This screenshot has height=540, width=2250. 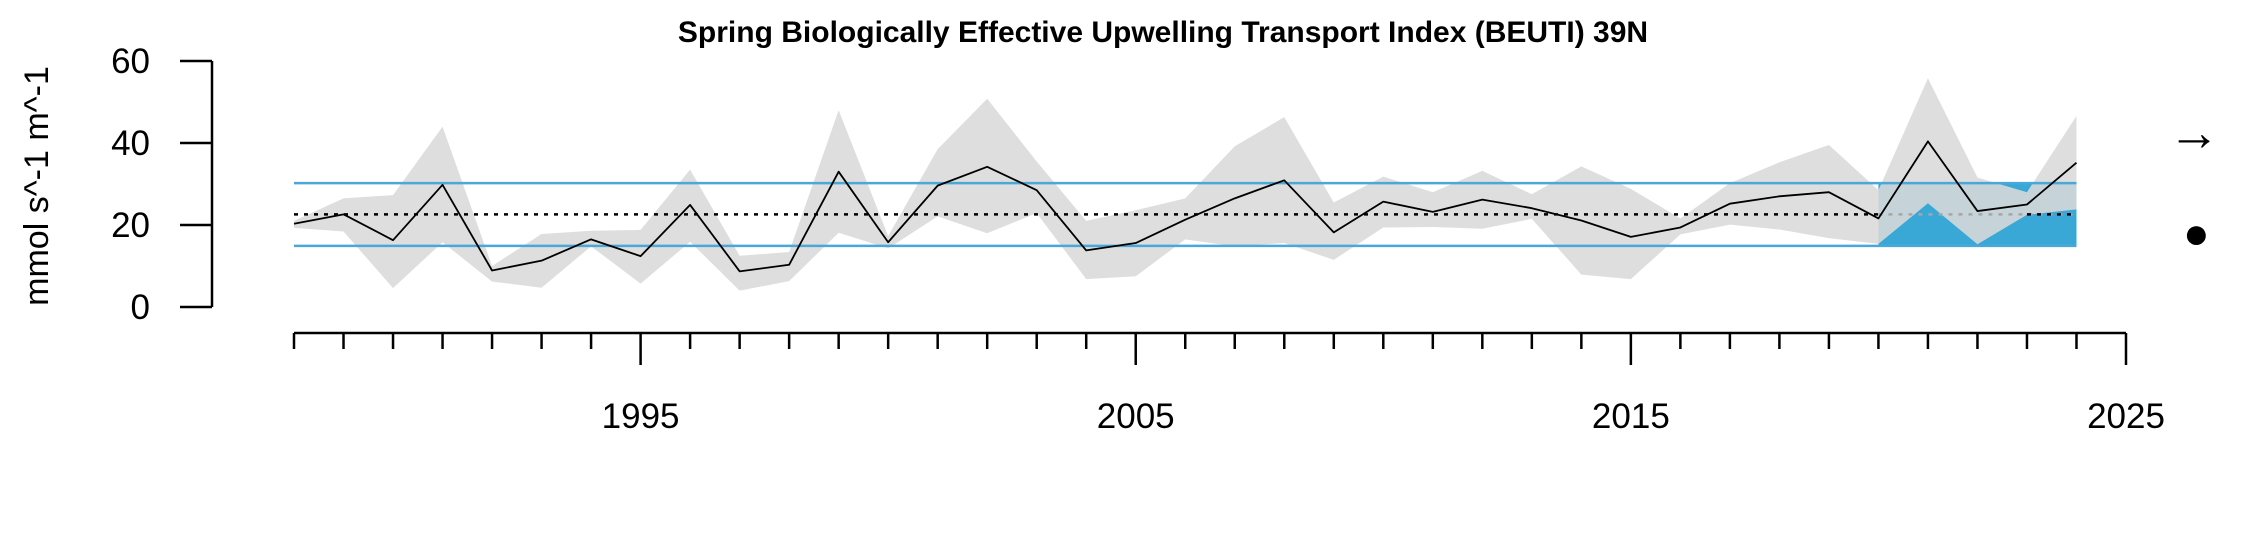 What do you see at coordinates (130, 61) in the screenshot?
I see `y-tick-label: 60` at bounding box center [130, 61].